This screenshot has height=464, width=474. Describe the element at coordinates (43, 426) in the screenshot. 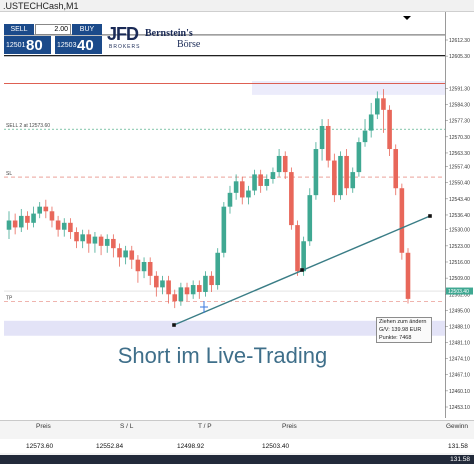

I see `col-header-price: Preis` at that location.